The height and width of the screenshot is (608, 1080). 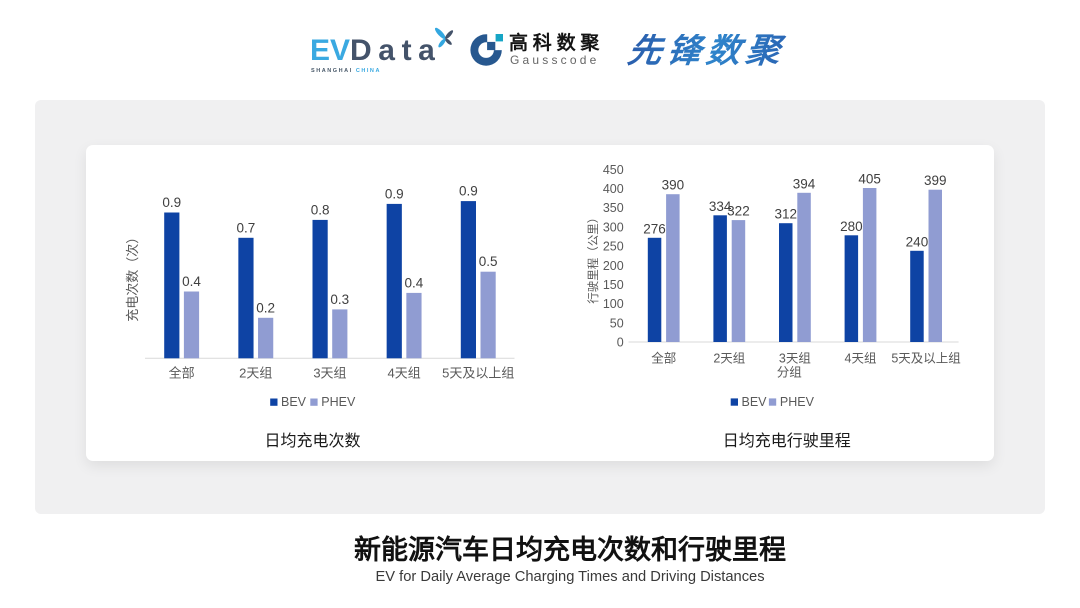 What do you see at coordinates (593, 258) in the screenshot?
I see `svg-text: 行驶里程（公里）` at bounding box center [593, 258].